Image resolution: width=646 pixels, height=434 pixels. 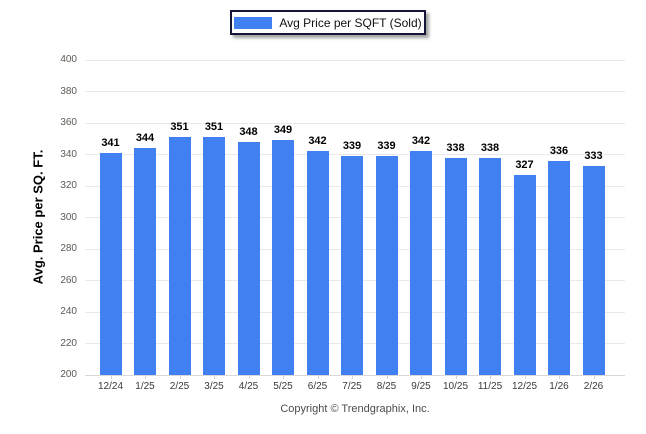 What do you see at coordinates (524, 164) in the screenshot?
I see `bar-value-label: 327` at bounding box center [524, 164].